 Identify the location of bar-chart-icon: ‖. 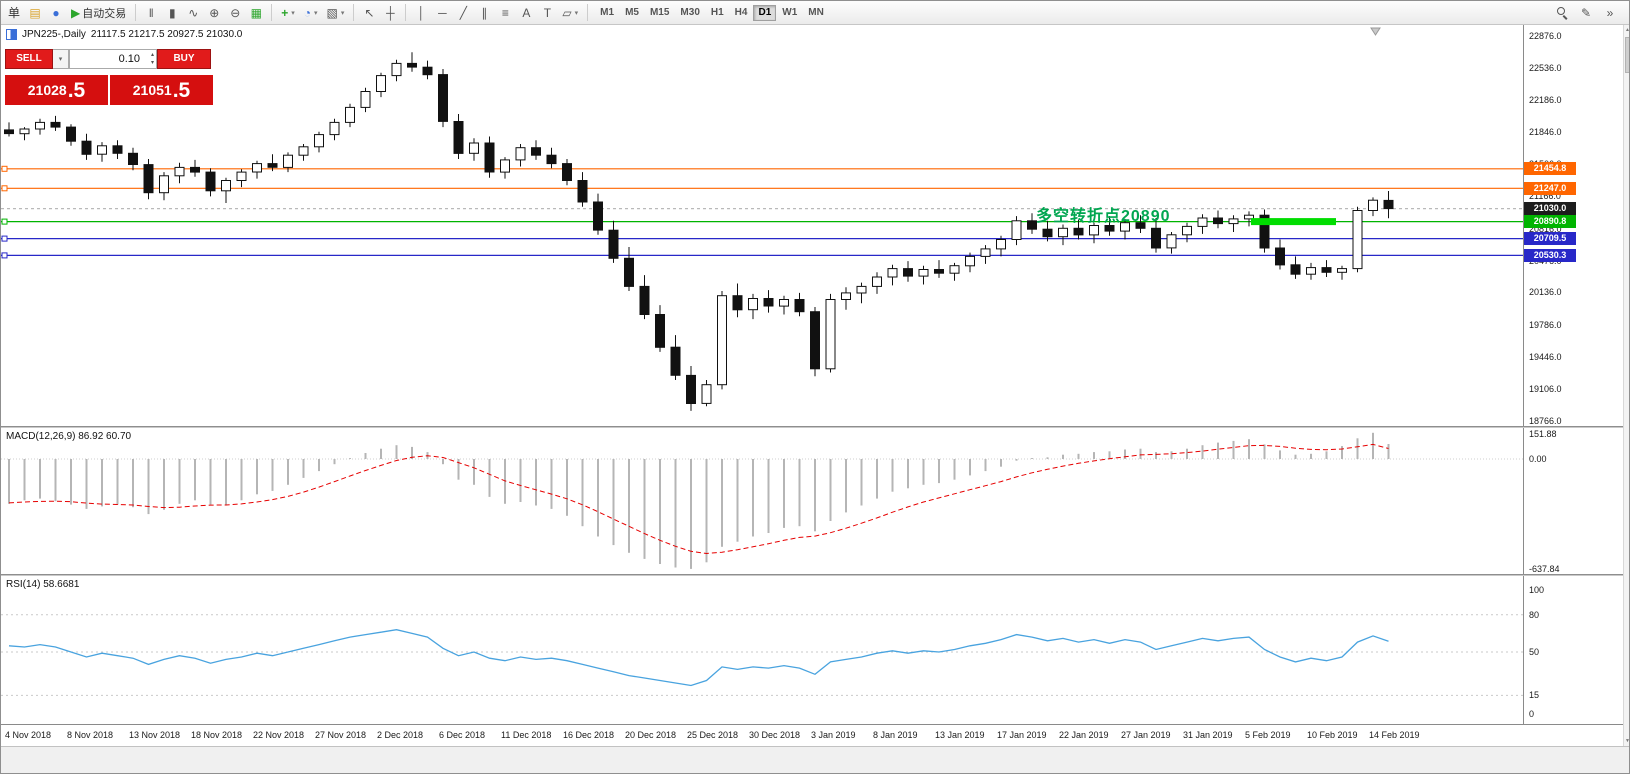
(151, 12).